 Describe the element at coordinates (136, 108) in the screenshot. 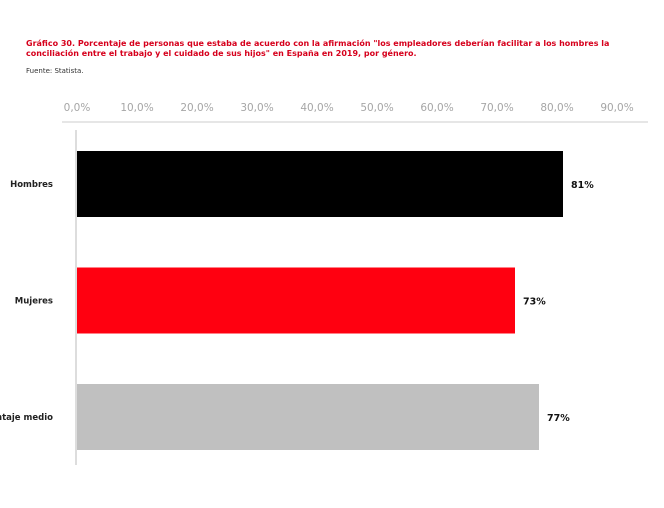

I see `x-tick-label: 10,0%` at that location.